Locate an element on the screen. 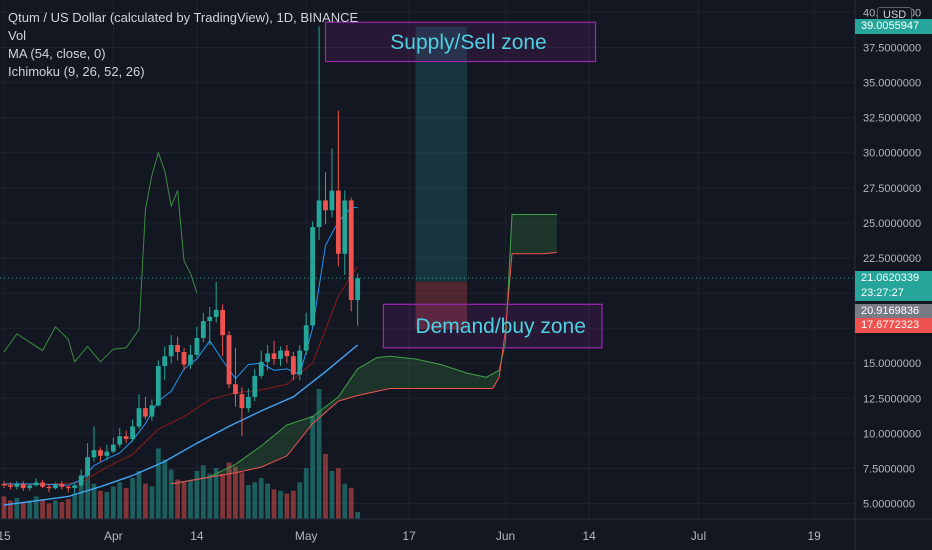  x-tick-label: 14 is located at coordinates (197, 536).